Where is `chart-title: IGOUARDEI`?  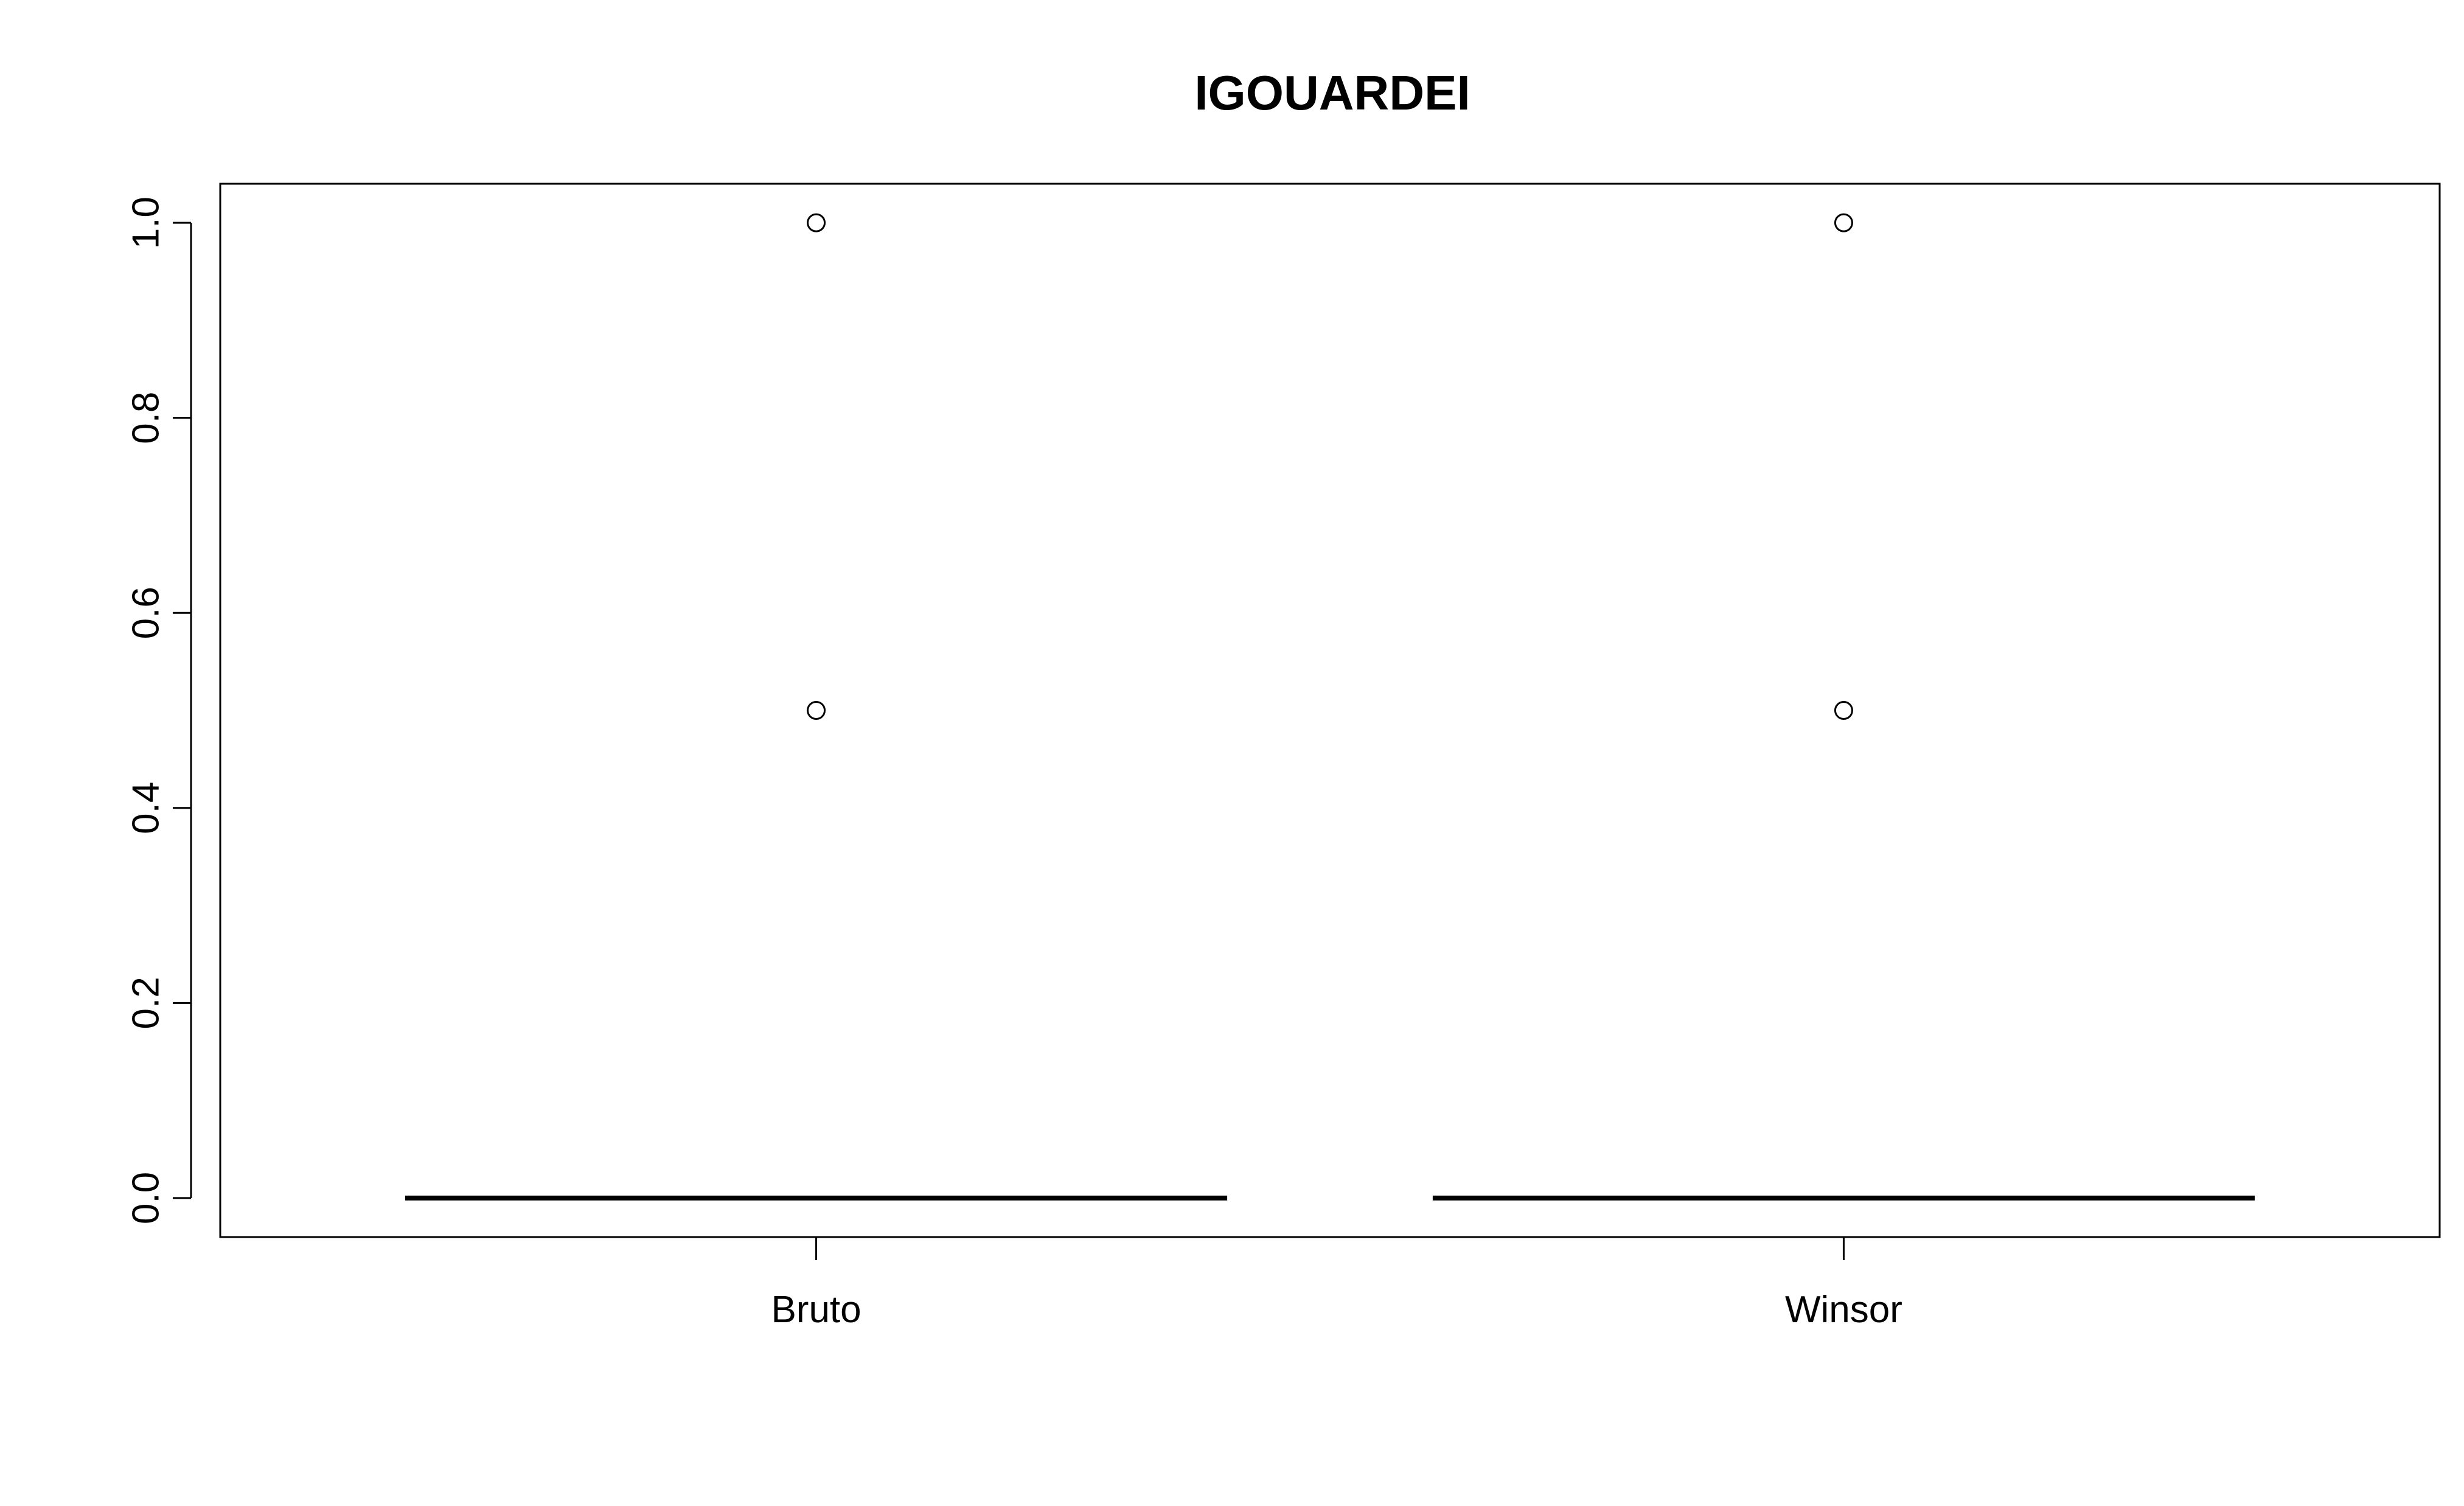
chart-title: IGOUARDEI is located at coordinates (1332, 93).